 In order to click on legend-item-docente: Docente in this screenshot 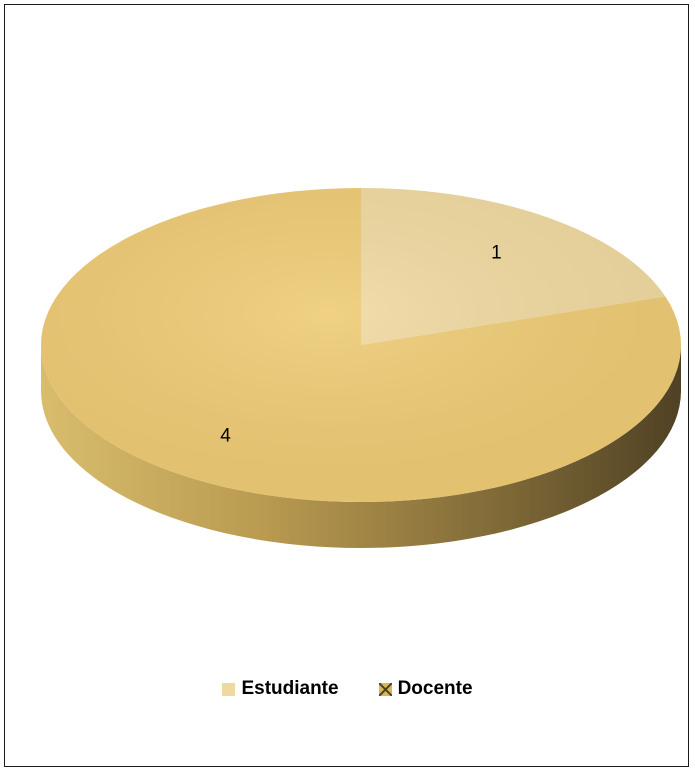, I will do `click(425, 689)`.